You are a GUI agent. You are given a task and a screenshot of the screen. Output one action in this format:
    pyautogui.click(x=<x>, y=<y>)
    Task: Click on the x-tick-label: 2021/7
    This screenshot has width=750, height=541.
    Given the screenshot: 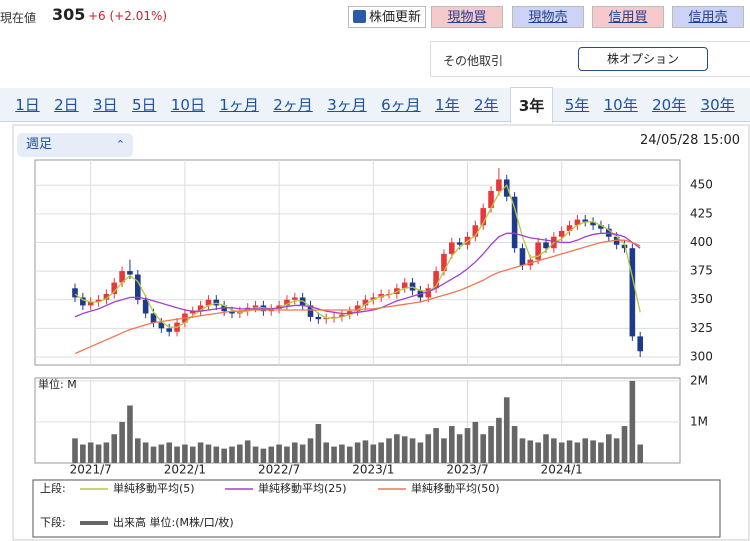 What is the action you would take?
    pyautogui.click(x=91, y=470)
    